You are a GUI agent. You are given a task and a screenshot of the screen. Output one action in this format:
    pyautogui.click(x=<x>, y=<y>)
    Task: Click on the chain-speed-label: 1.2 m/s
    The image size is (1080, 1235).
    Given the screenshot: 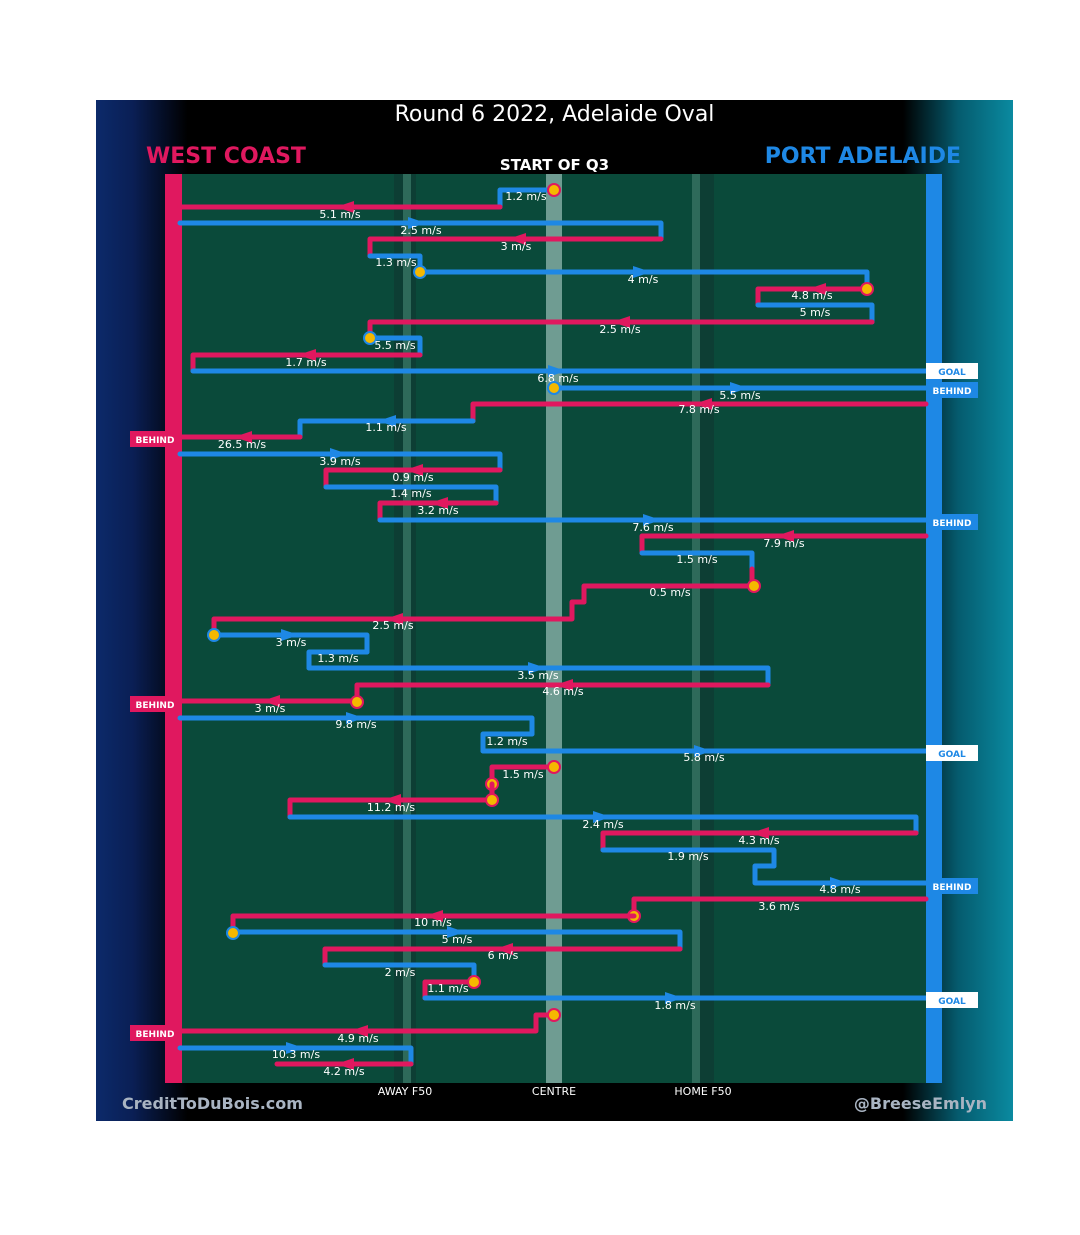 What is the action you would take?
    pyautogui.click(x=525, y=196)
    